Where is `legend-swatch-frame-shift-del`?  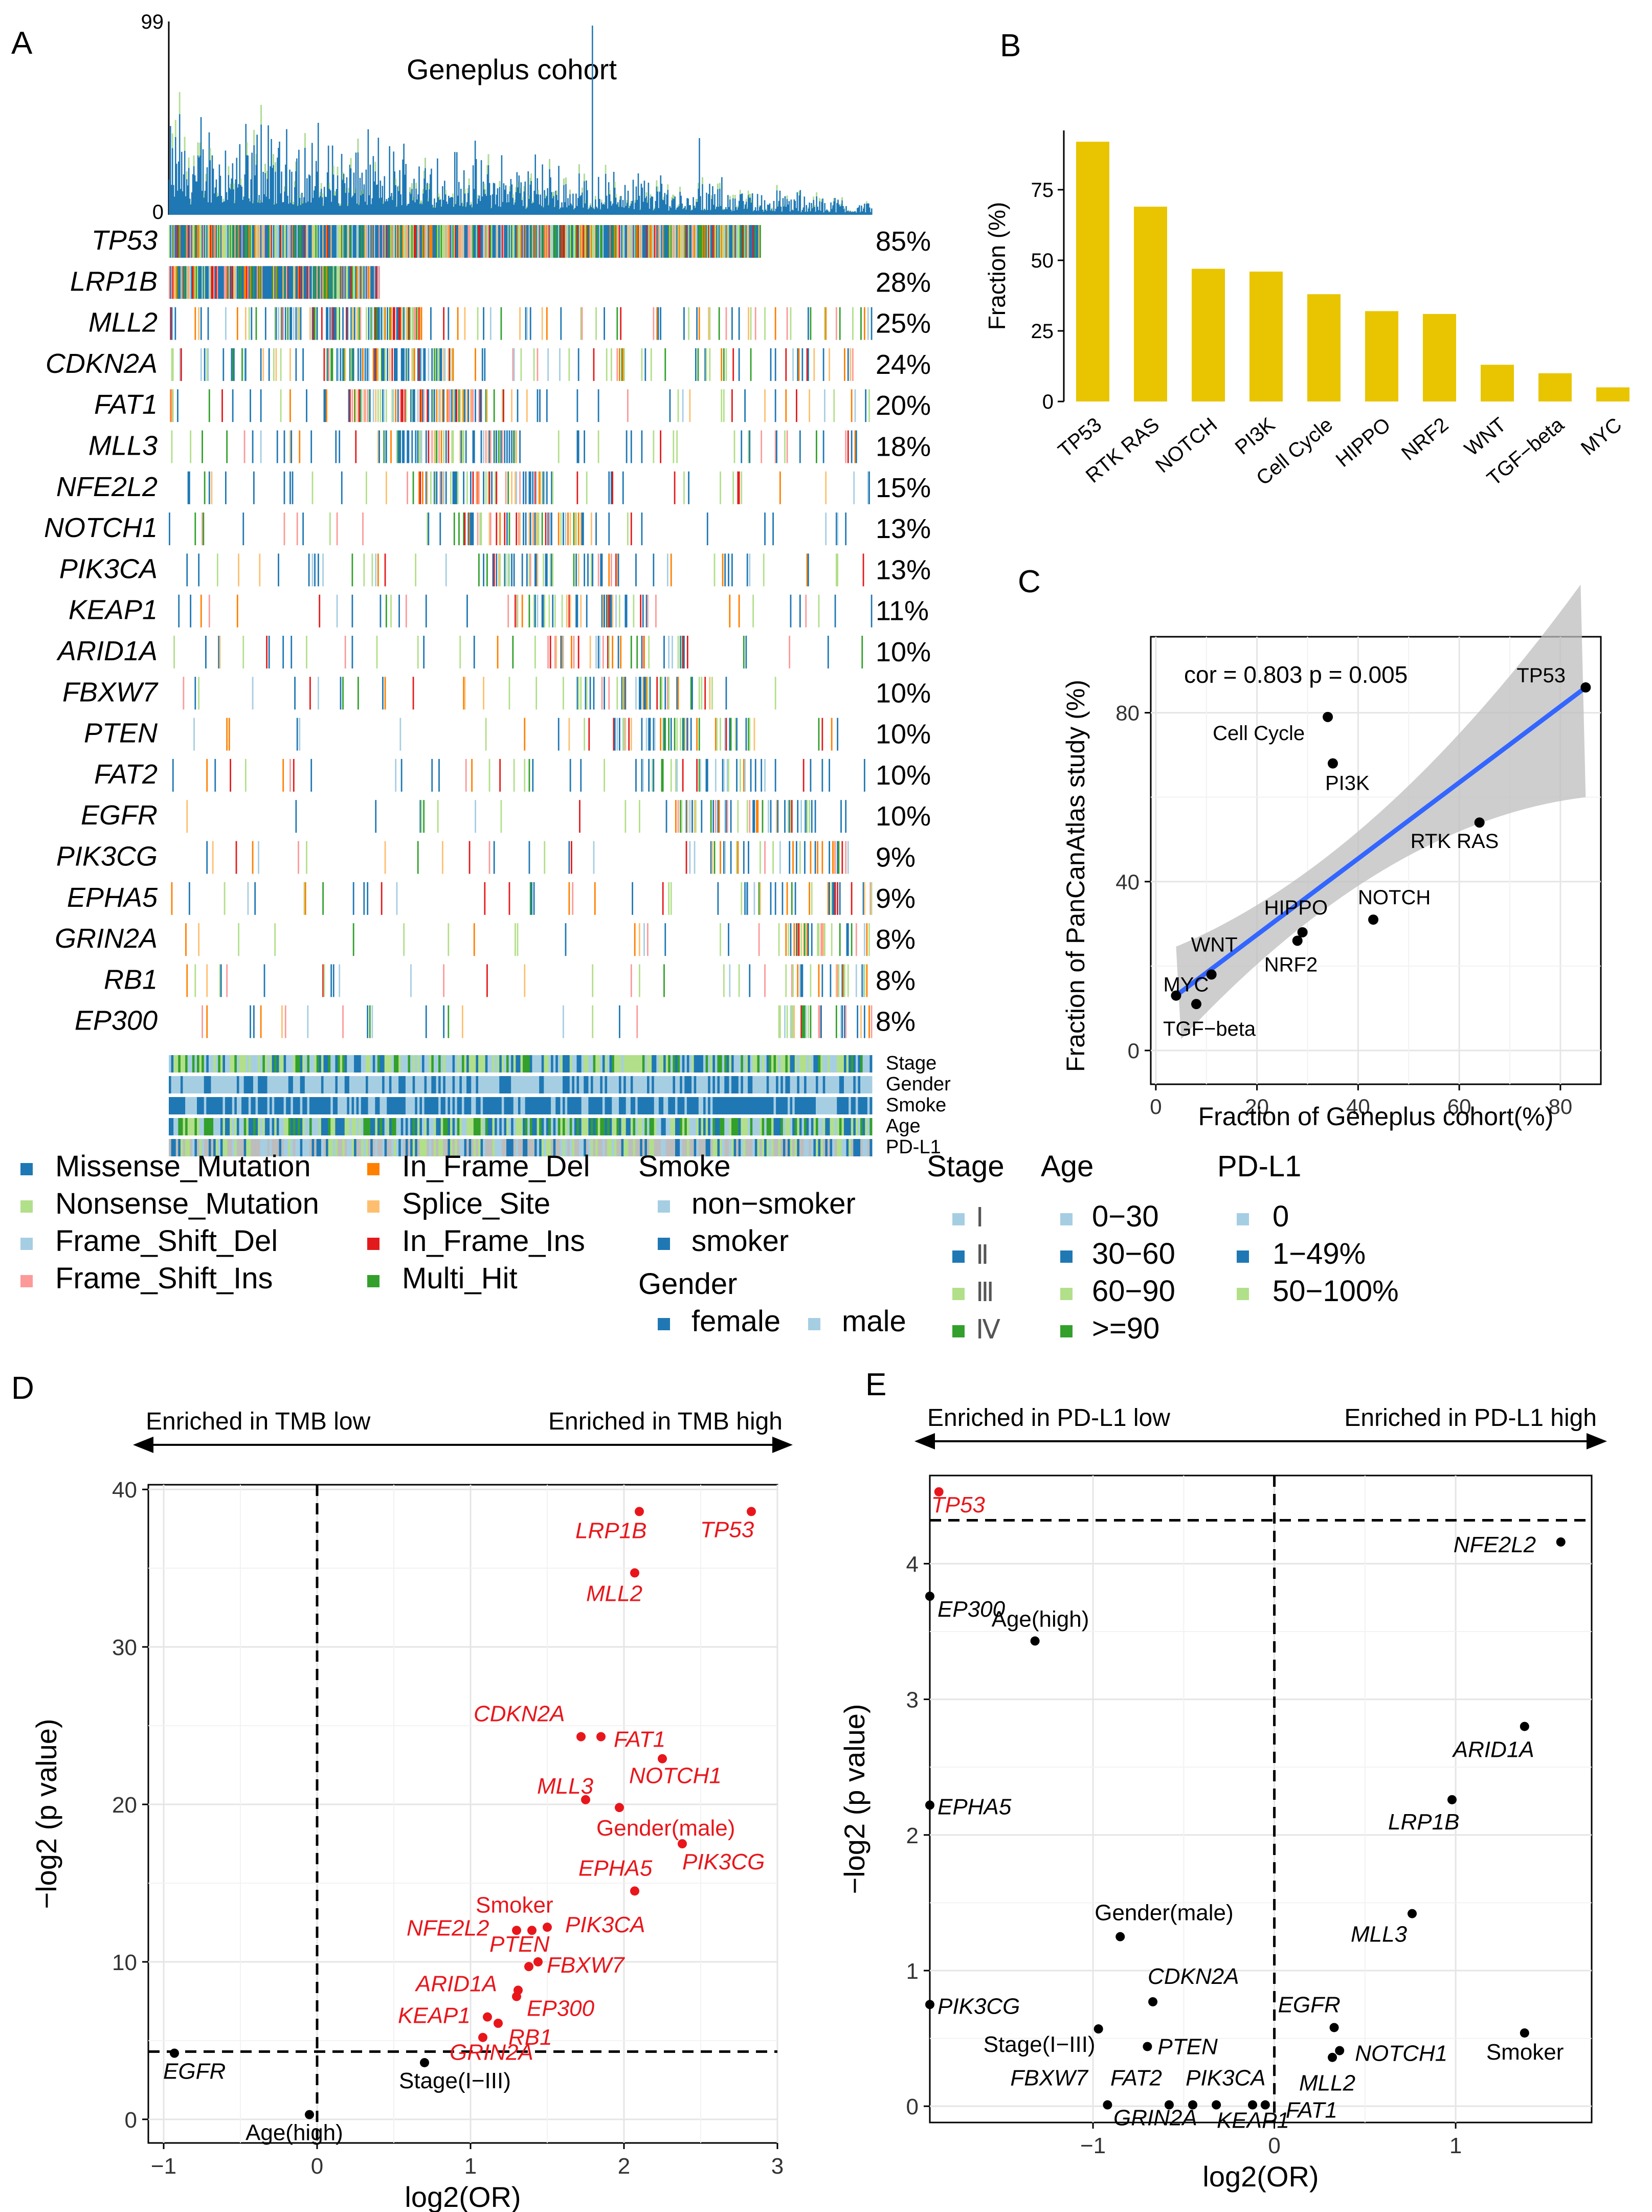
legend-swatch-frame-shift-del is located at coordinates (26, 1244).